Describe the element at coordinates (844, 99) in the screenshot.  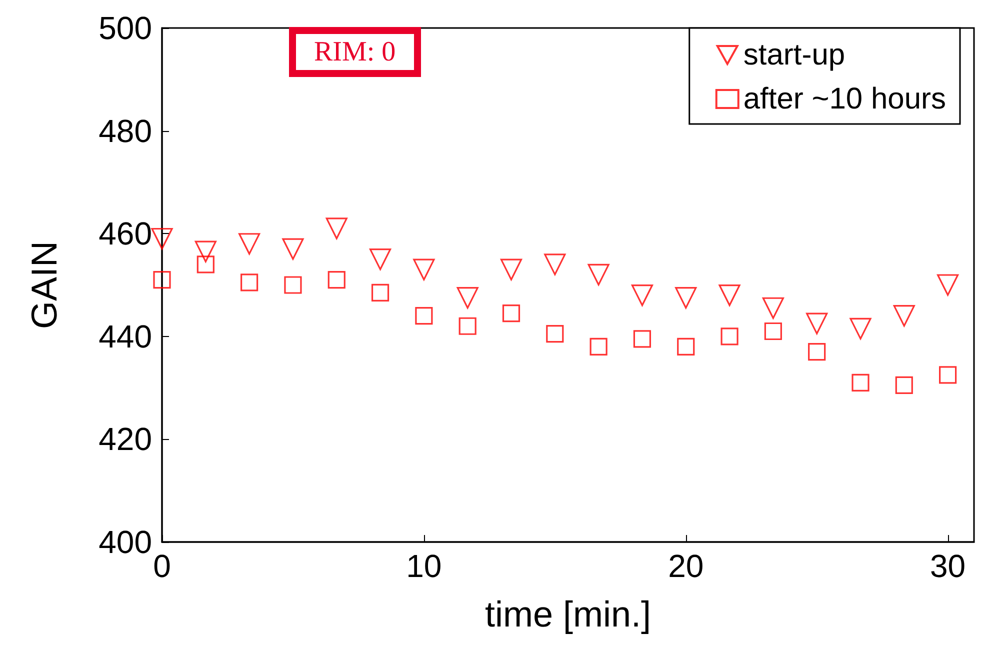
I see `legend-label: after ~10 hours` at that location.